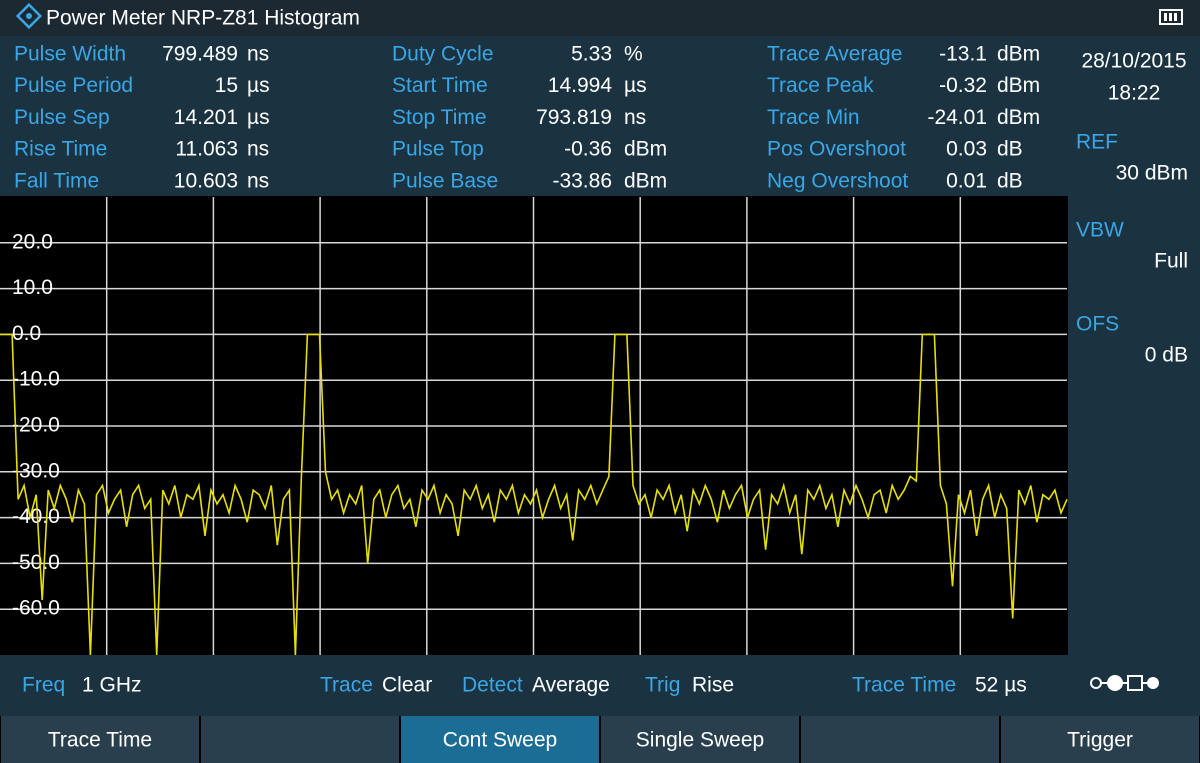  Describe the element at coordinates (32, 287) in the screenshot. I see `y-tick-label: 10.0` at that location.